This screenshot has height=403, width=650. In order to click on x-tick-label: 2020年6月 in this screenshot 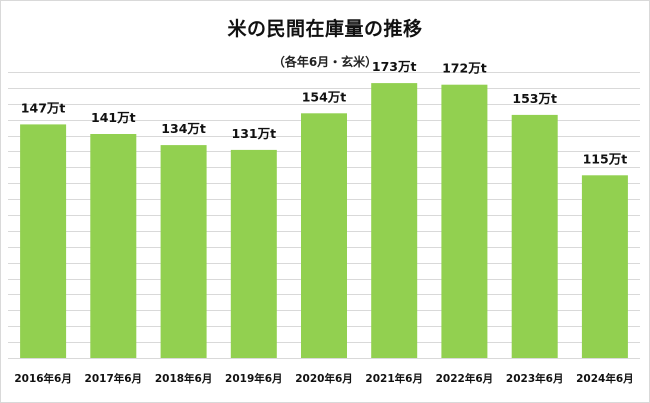, I will do `click(324, 378)`.